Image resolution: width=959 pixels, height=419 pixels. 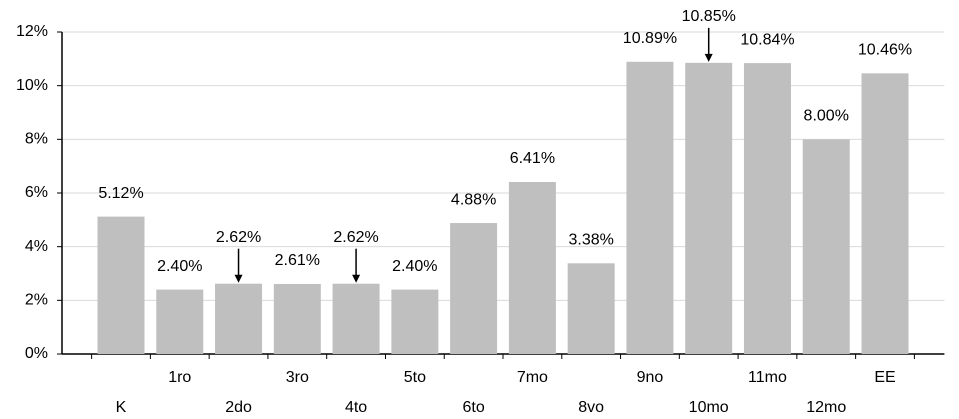 I want to click on y-tick-label: 0%, so click(x=36, y=353).